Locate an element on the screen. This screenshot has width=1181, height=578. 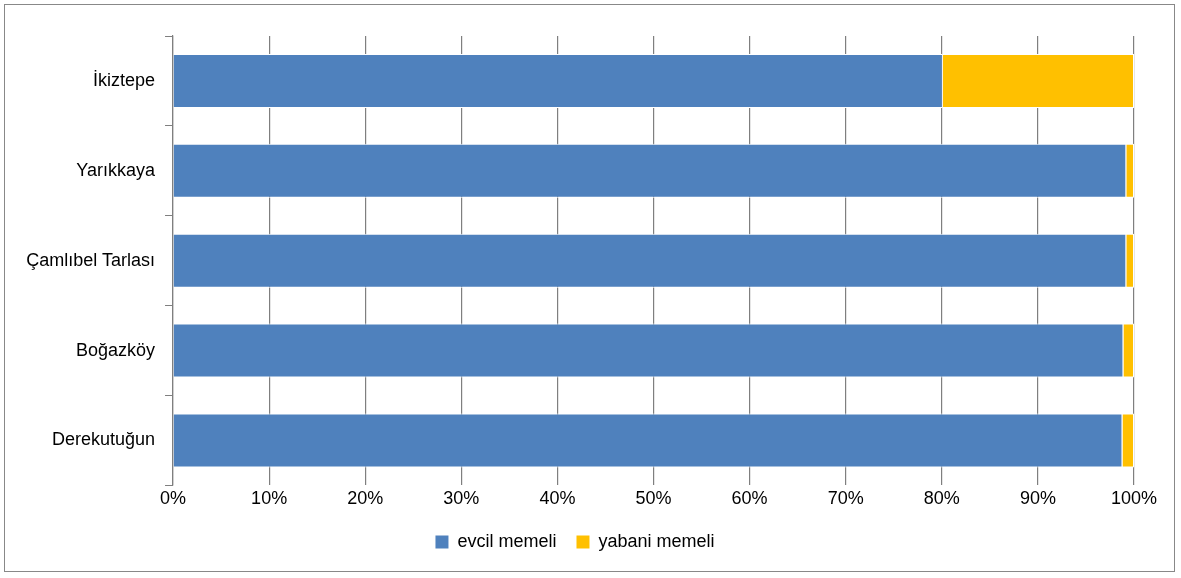
y-tick-label: Yarıkkaya is located at coordinates (116, 169).